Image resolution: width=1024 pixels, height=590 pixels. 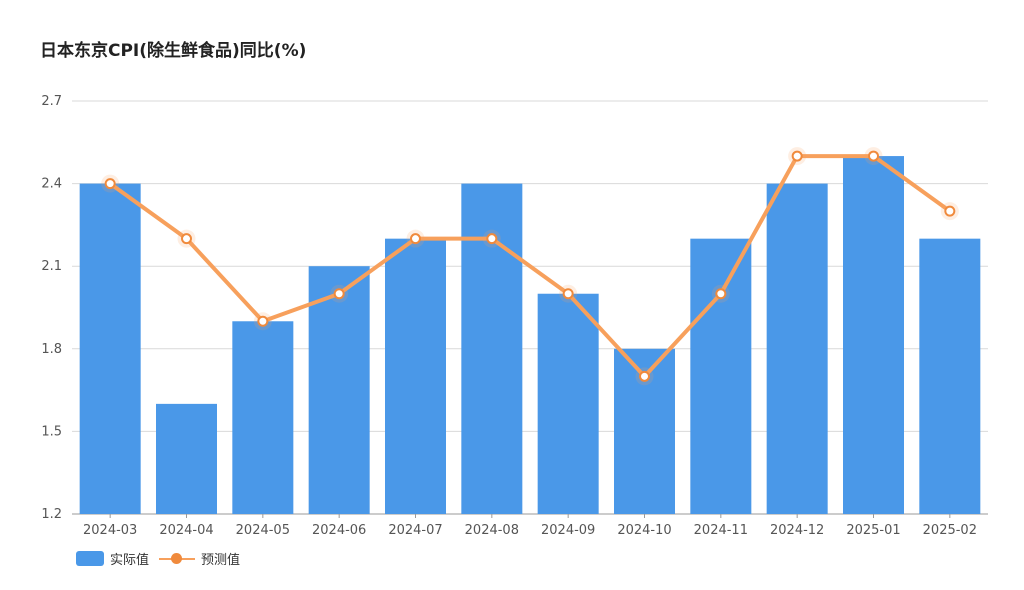 What do you see at coordinates (51, 101) in the screenshot?
I see `y-tick-label: 2.7` at bounding box center [51, 101].